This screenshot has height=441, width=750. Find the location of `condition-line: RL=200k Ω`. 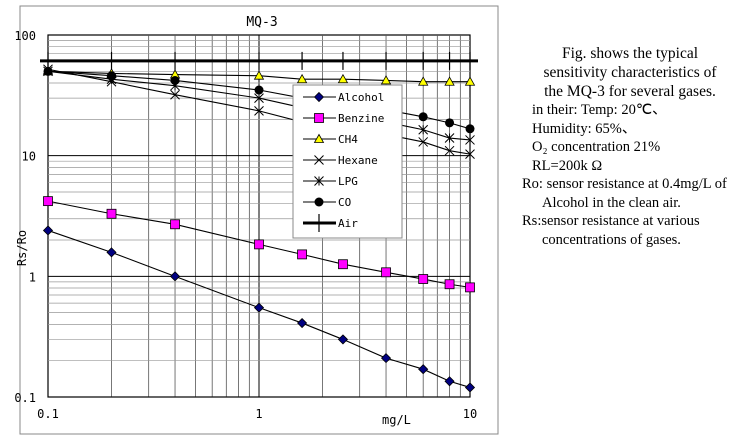

condition-line: RL=200k Ω is located at coordinates (567, 165).